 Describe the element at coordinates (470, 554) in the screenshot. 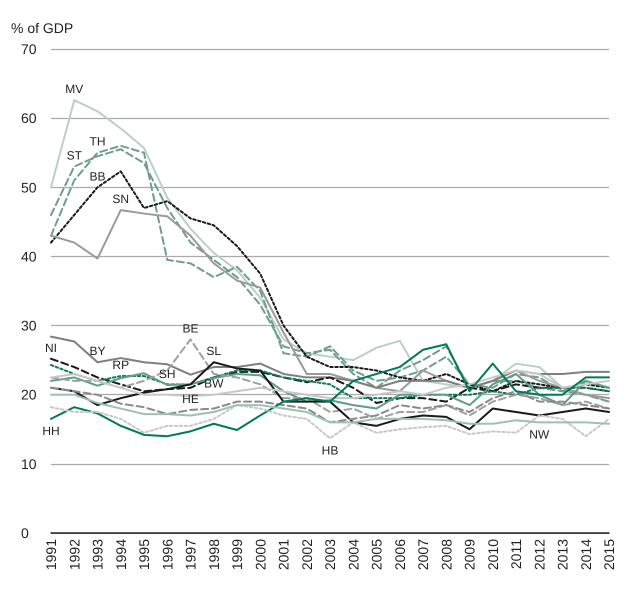

I see `x-tick-label: 2009` at that location.